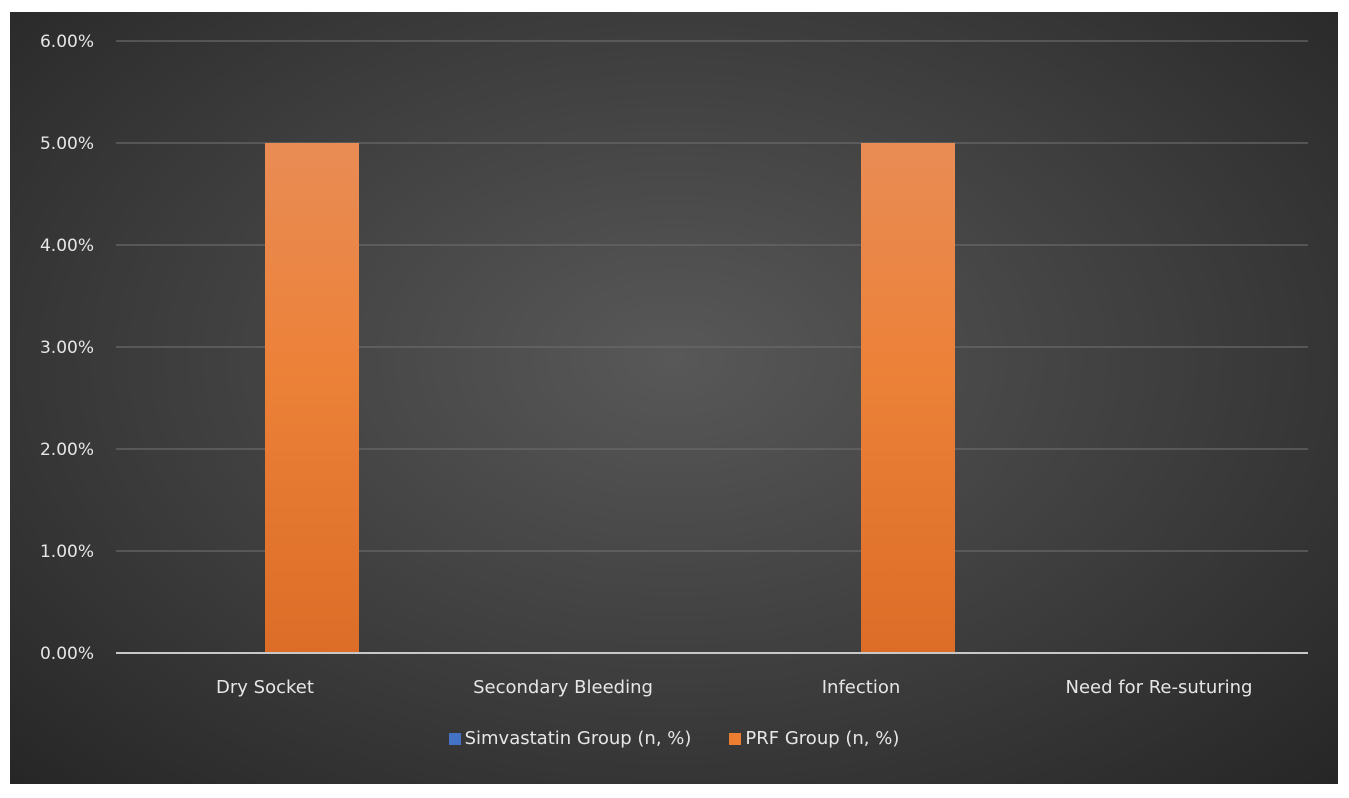 Image resolution: width=1349 pixels, height=798 pixels. What do you see at coordinates (735, 738) in the screenshot?
I see `legend-swatch-prf` at bounding box center [735, 738].